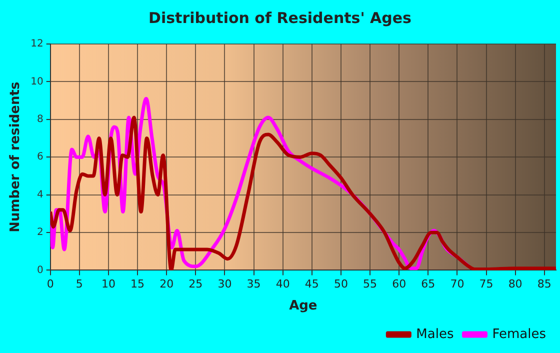  I want to click on chart-title: Distribution of Residents' Ages, so click(280, 17).